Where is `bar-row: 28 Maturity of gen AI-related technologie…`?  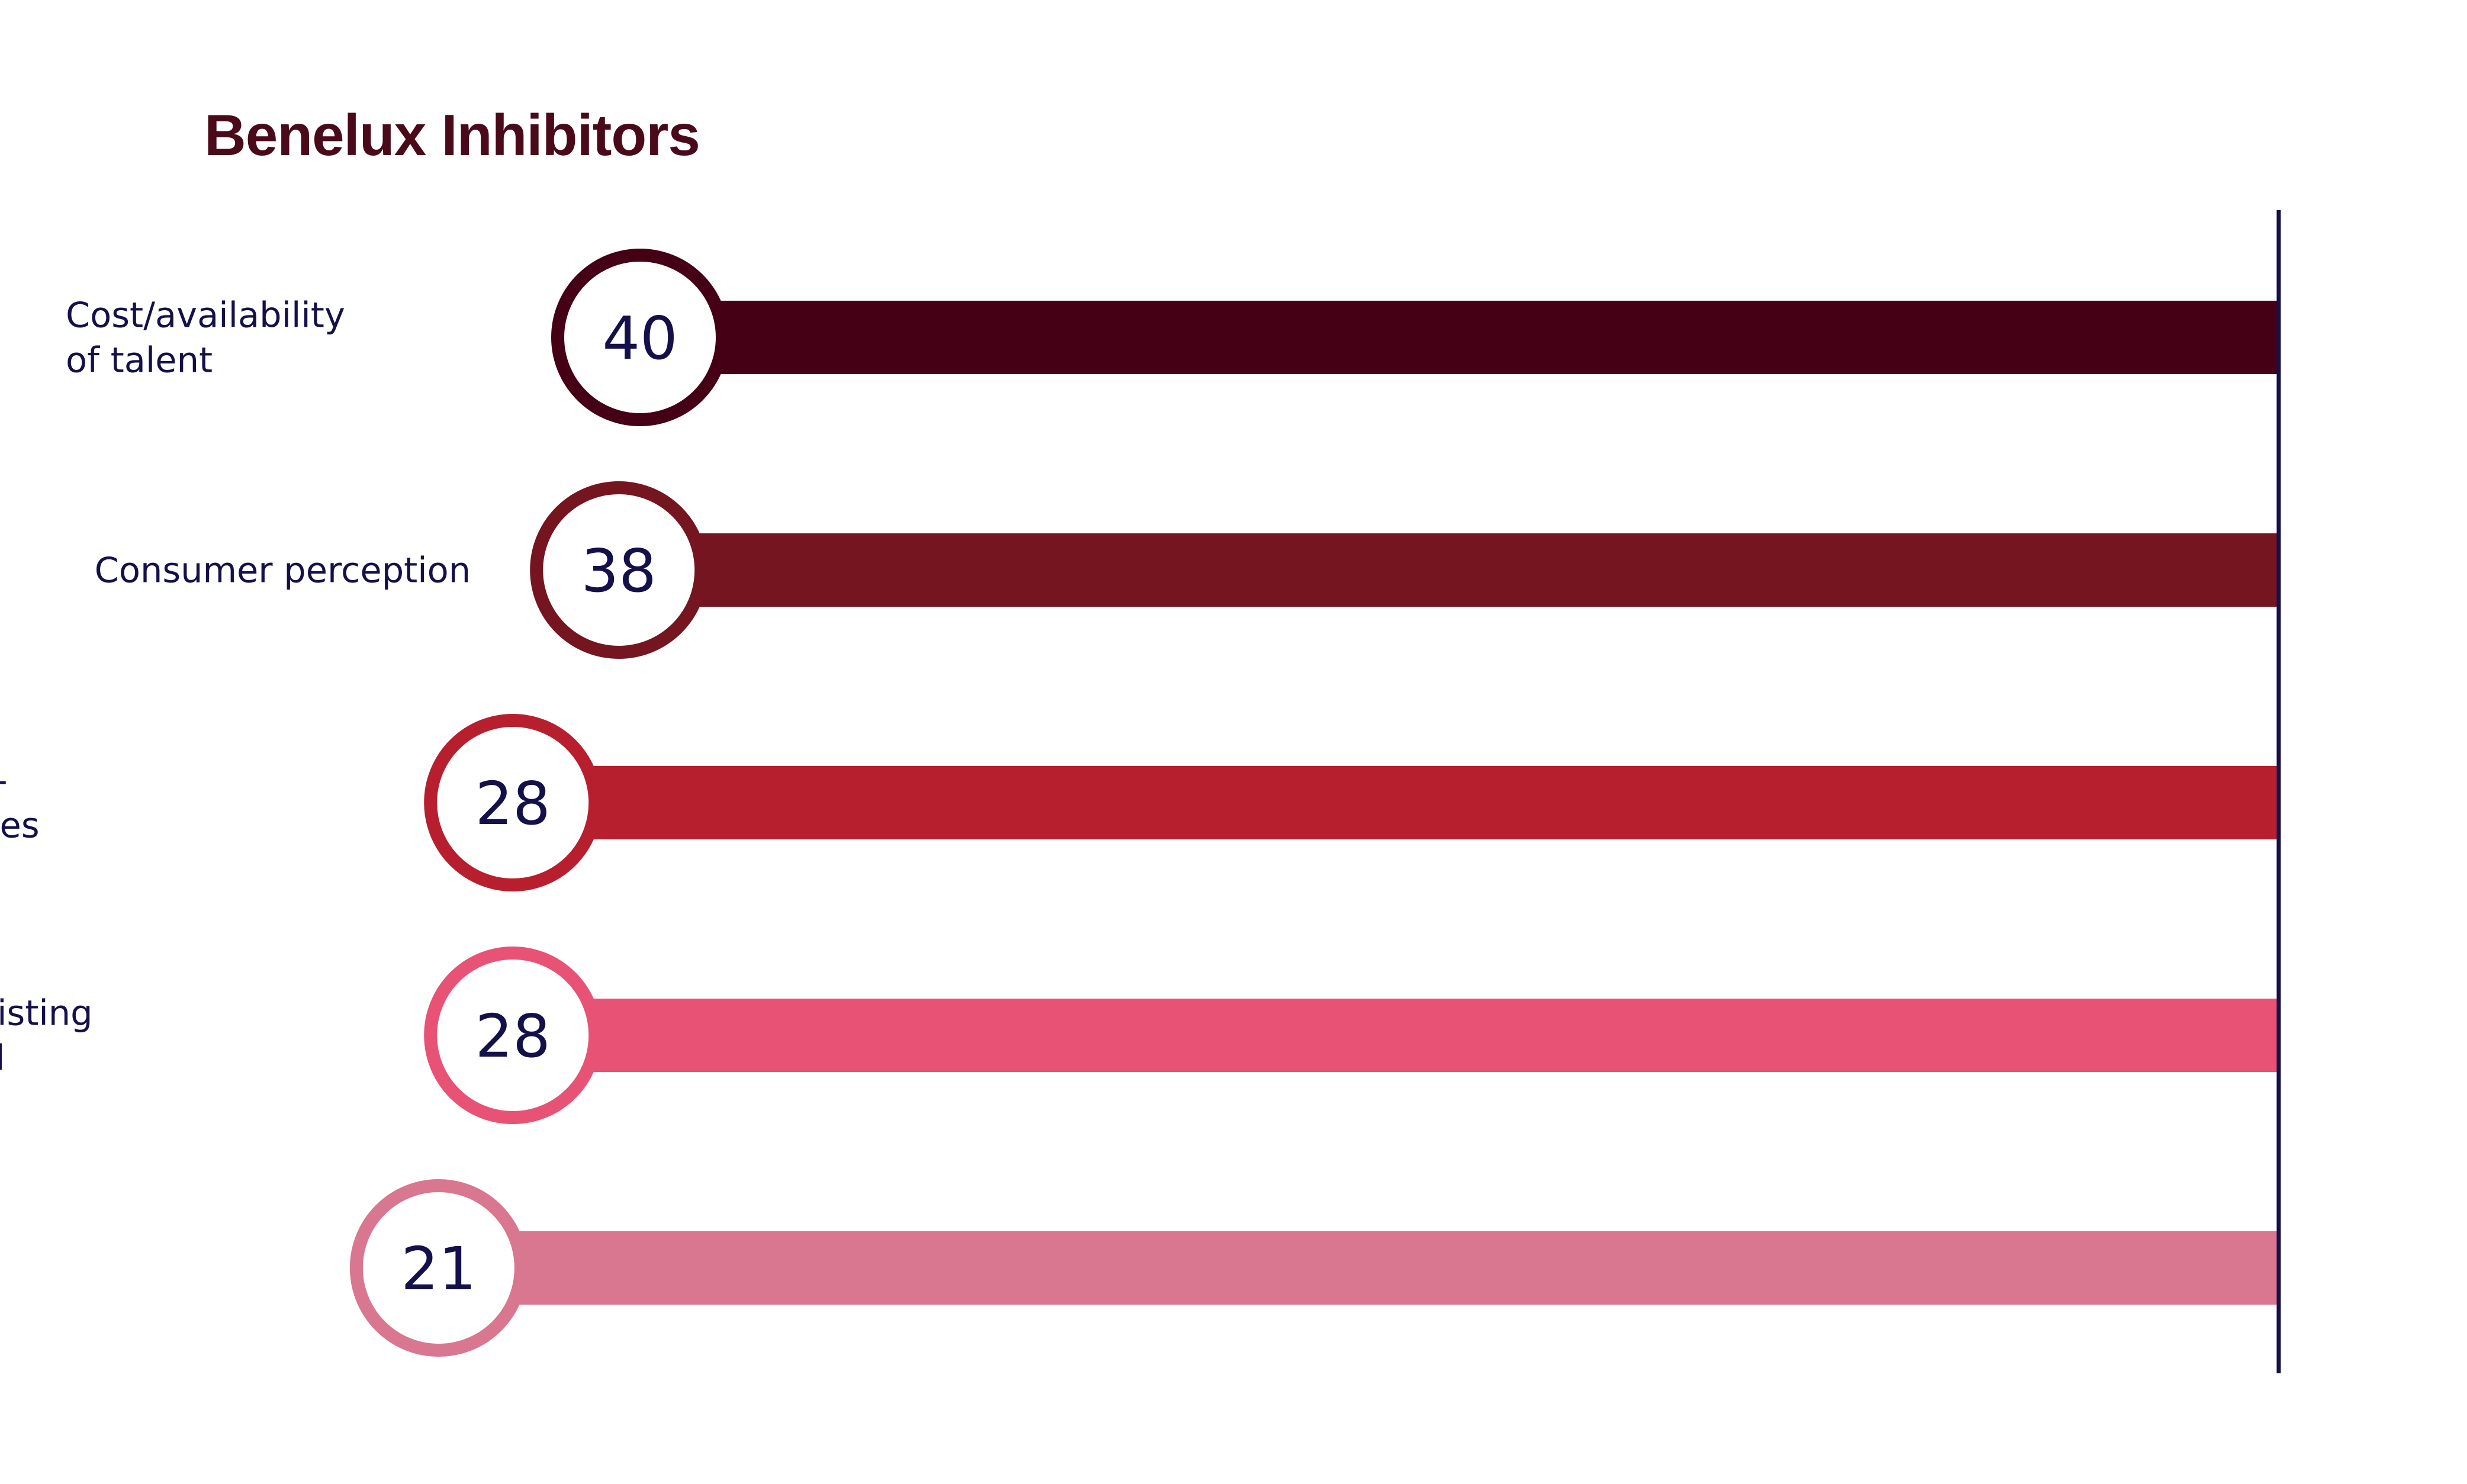
bar-row: 28 Maturity of gen AI-related technologie… is located at coordinates (1139, 802).